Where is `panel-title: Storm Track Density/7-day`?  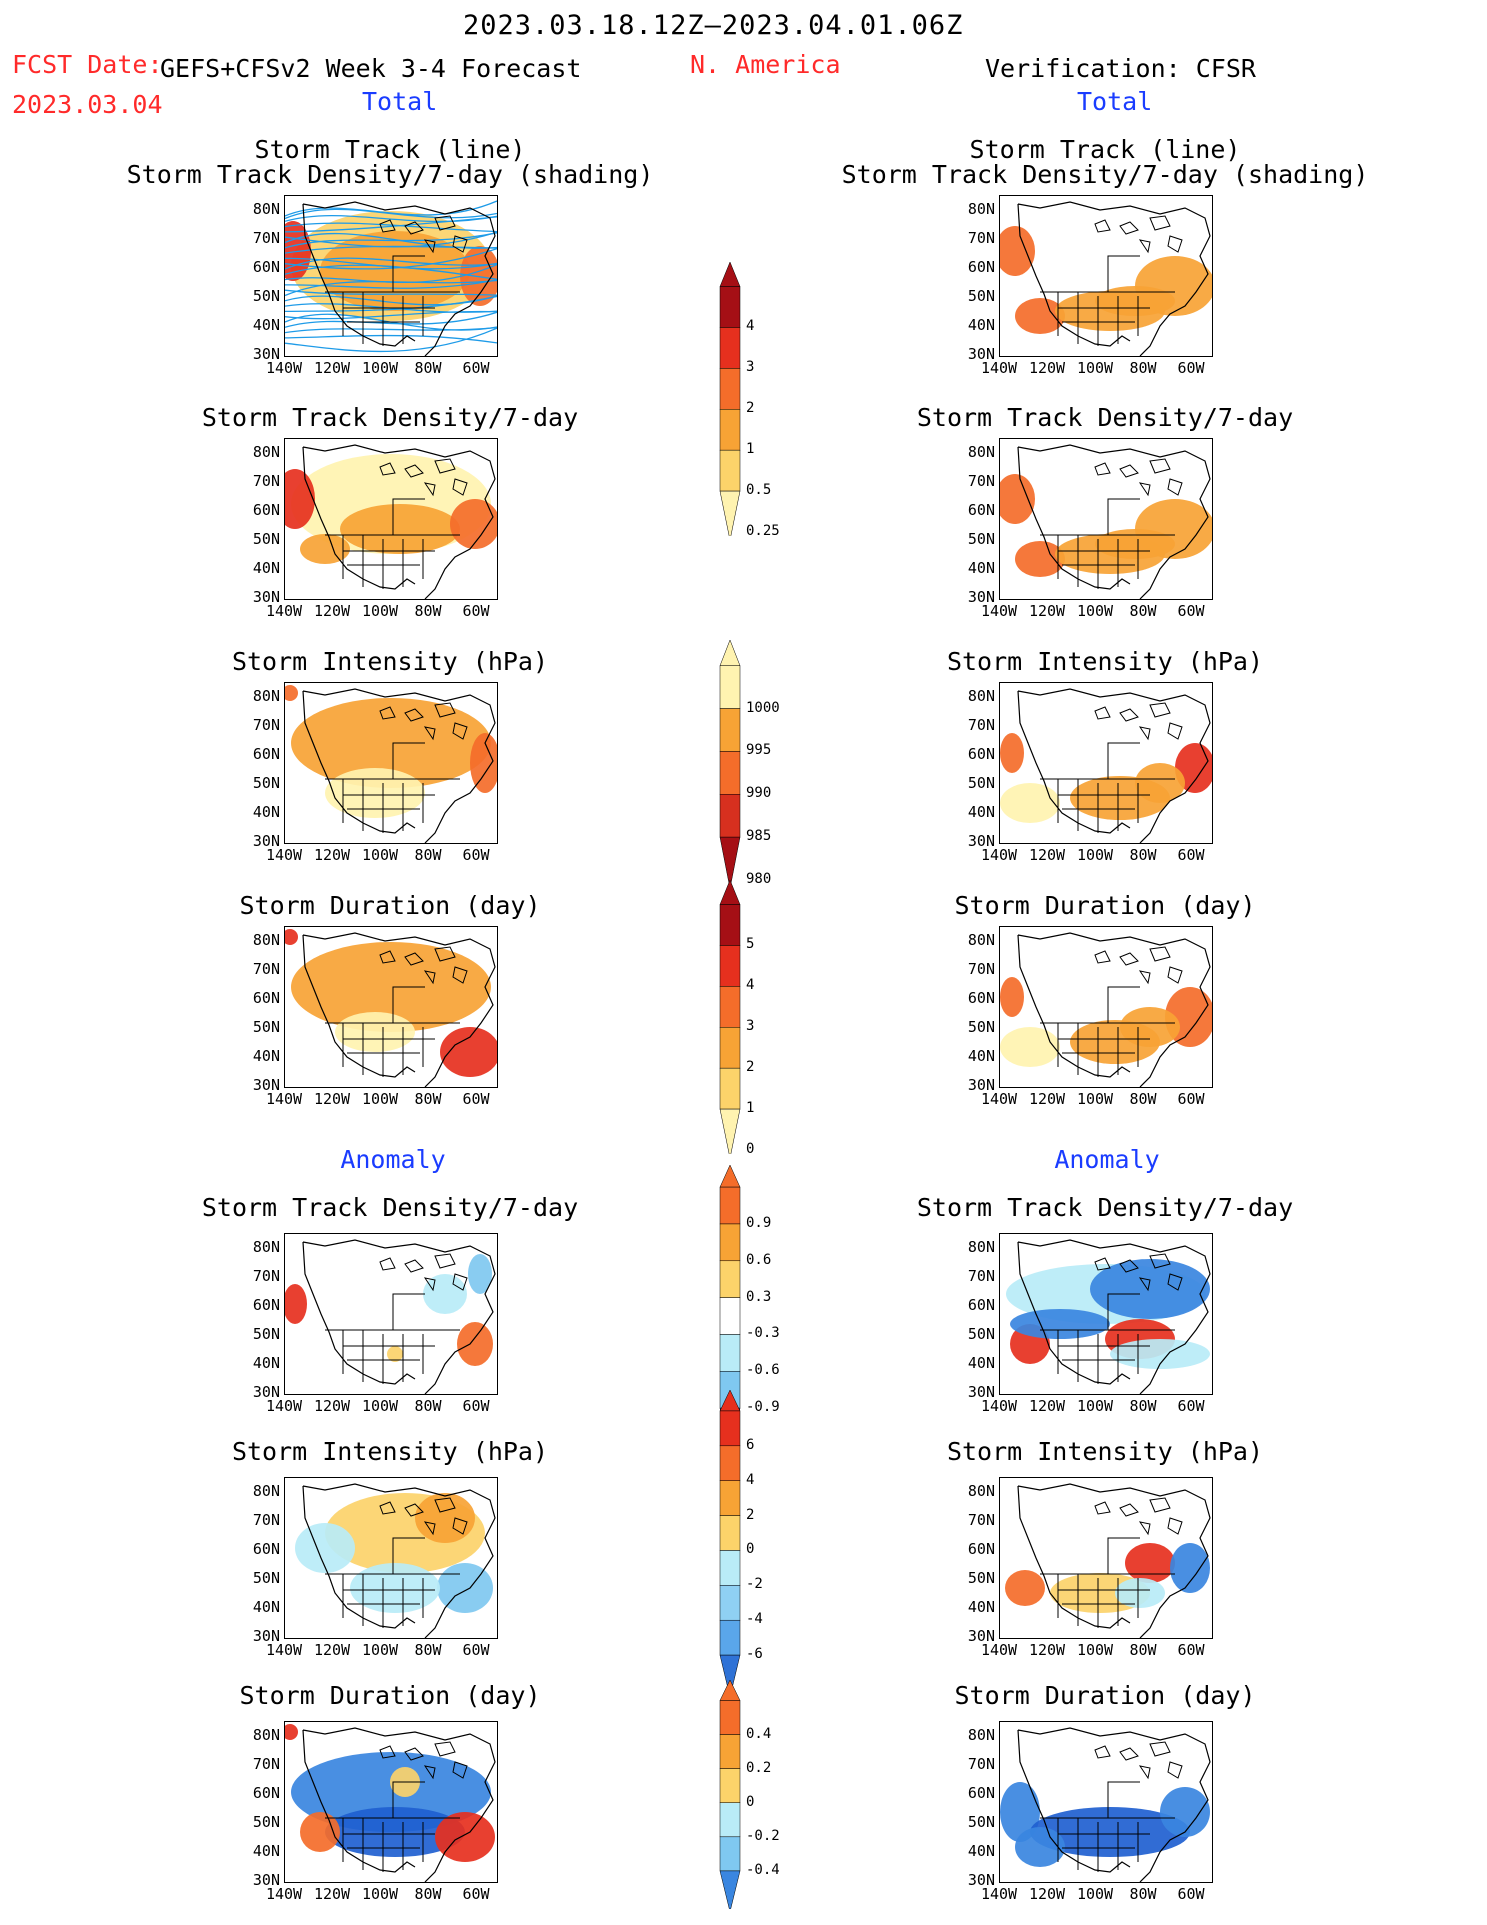
panel-title: Storm Track Density/7-day is located at coordinates (390, 417).